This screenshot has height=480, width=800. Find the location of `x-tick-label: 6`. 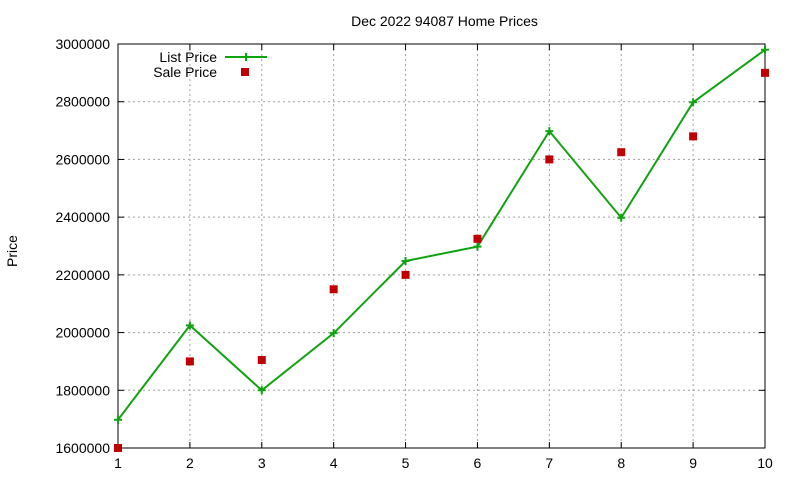

x-tick-label: 6 is located at coordinates (478, 463).